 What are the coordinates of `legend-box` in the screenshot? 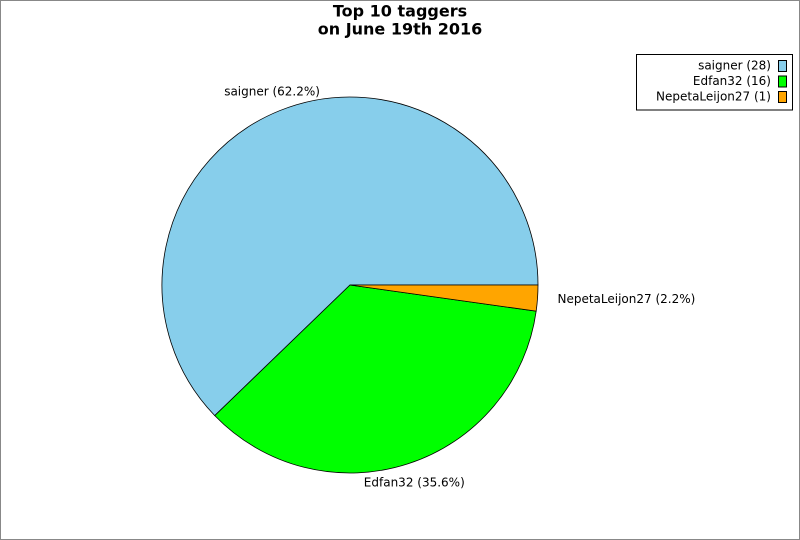 It's located at (714, 82).